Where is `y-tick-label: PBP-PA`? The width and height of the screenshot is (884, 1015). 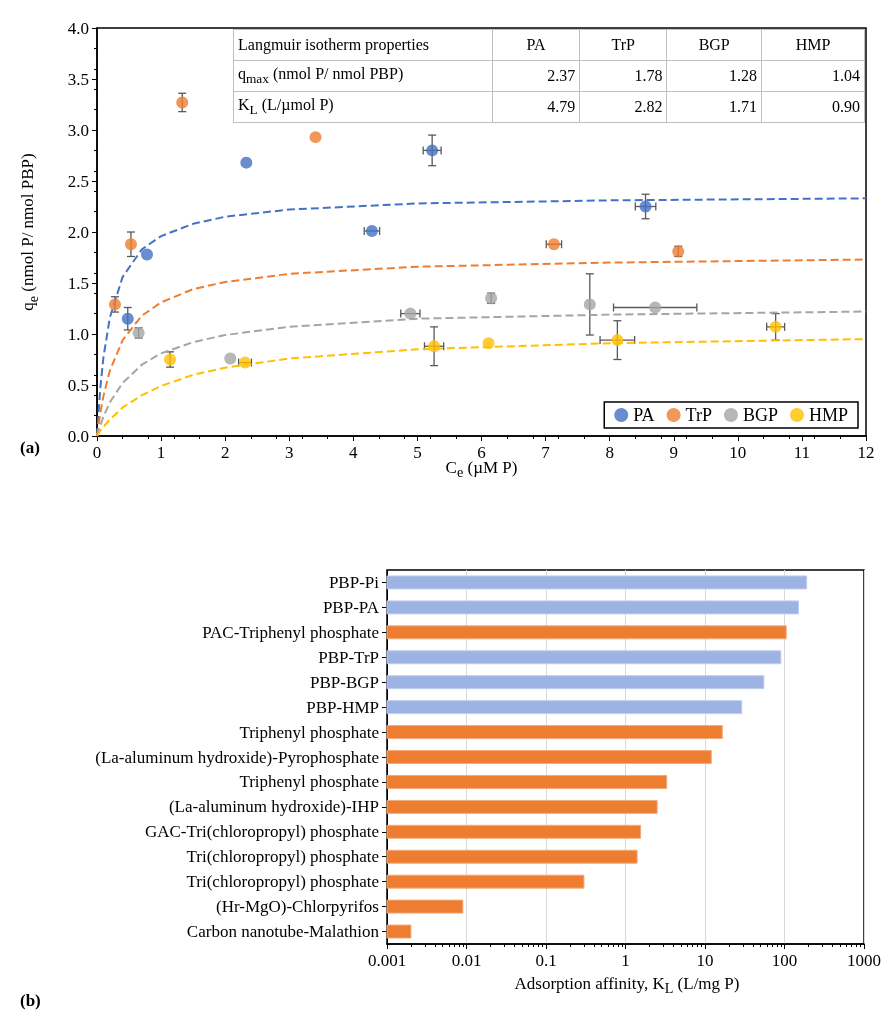
y-tick-label: PBP-PA is located at coordinates (351, 607).